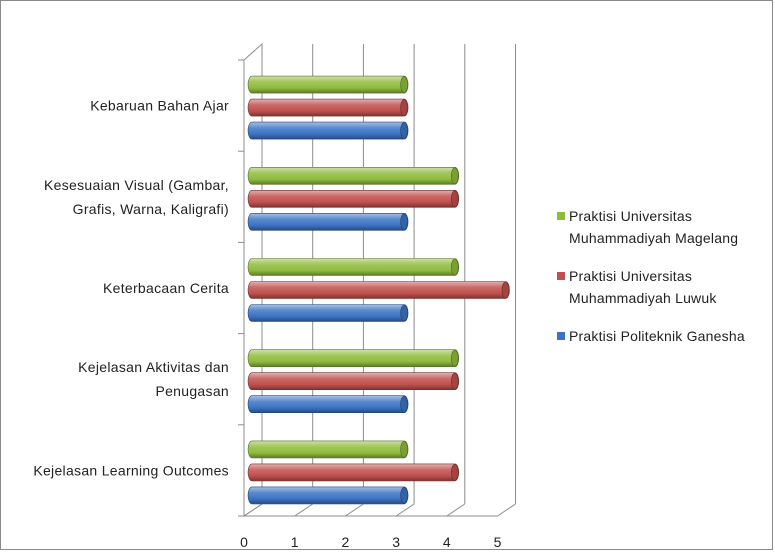 The width and height of the screenshot is (775, 552). Describe the element at coordinates (295, 542) in the screenshot. I see `x-tick-label: 1` at that location.